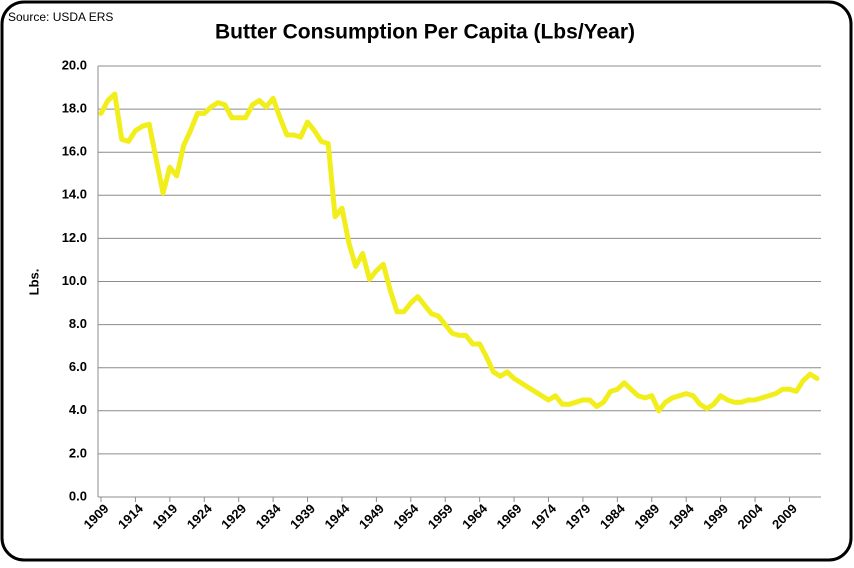  Describe the element at coordinates (78, 495) in the screenshot. I see `y-tick-label: 0.0` at that location.